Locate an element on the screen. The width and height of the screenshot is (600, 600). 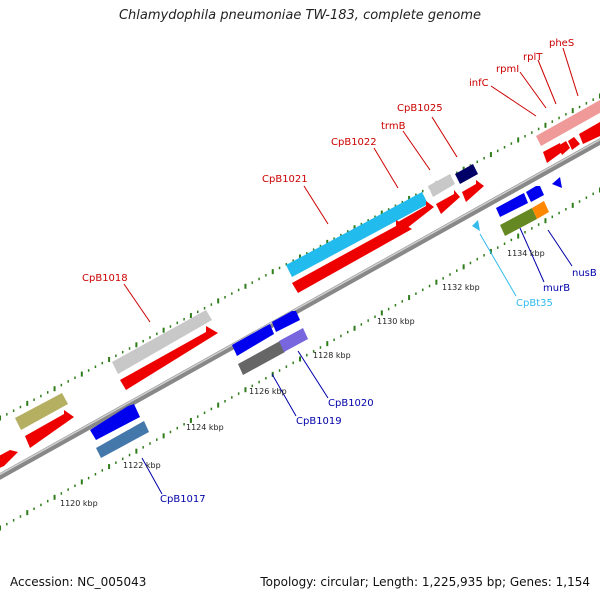
accession-label: Accession: NC_005043 is located at coordinates (78, 582).